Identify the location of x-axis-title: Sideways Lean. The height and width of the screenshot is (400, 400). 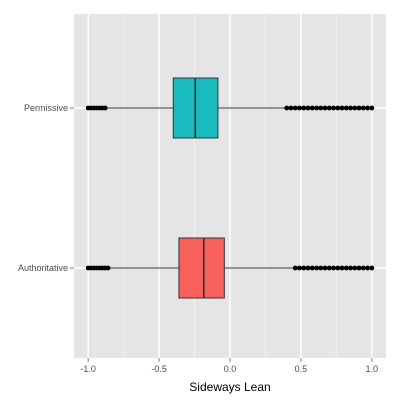
(229, 387).